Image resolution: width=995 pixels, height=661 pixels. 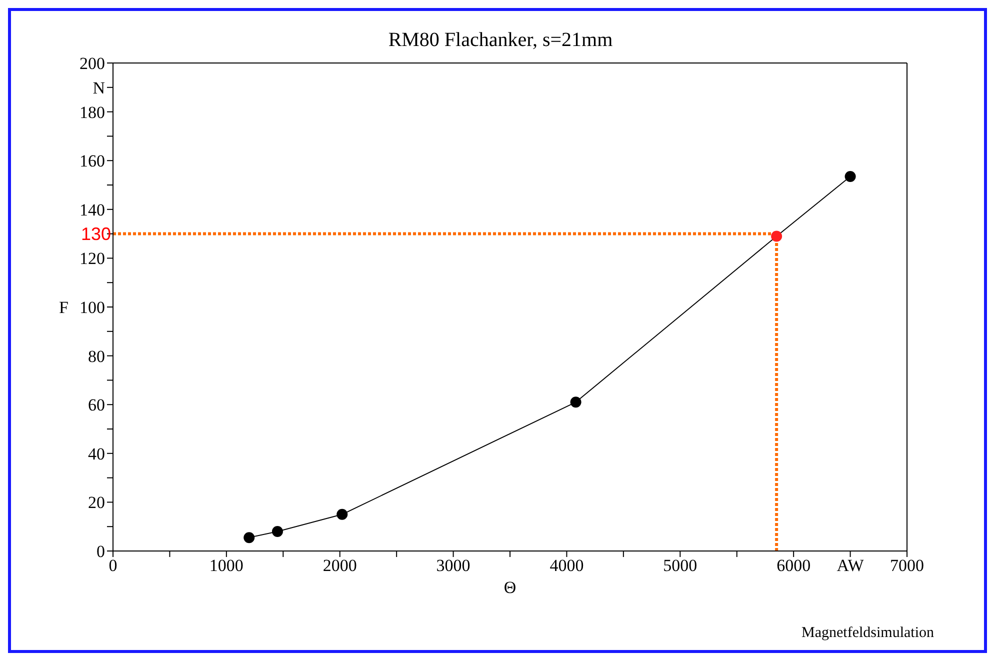 What do you see at coordinates (63, 308) in the screenshot?
I see `y-axis-title: F` at bounding box center [63, 308].